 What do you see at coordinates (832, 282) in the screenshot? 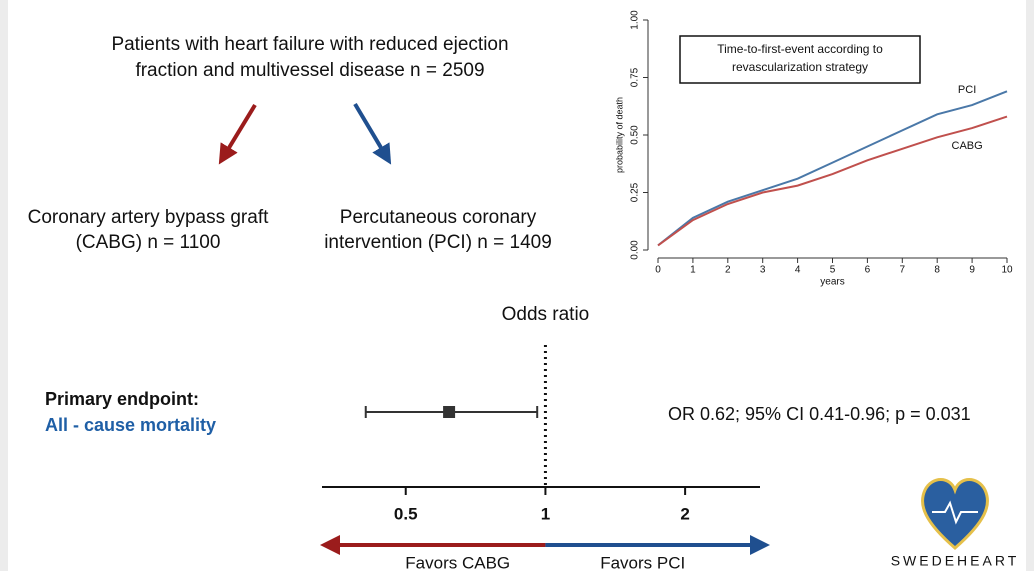
I see `x-axis-label: years` at bounding box center [832, 282].